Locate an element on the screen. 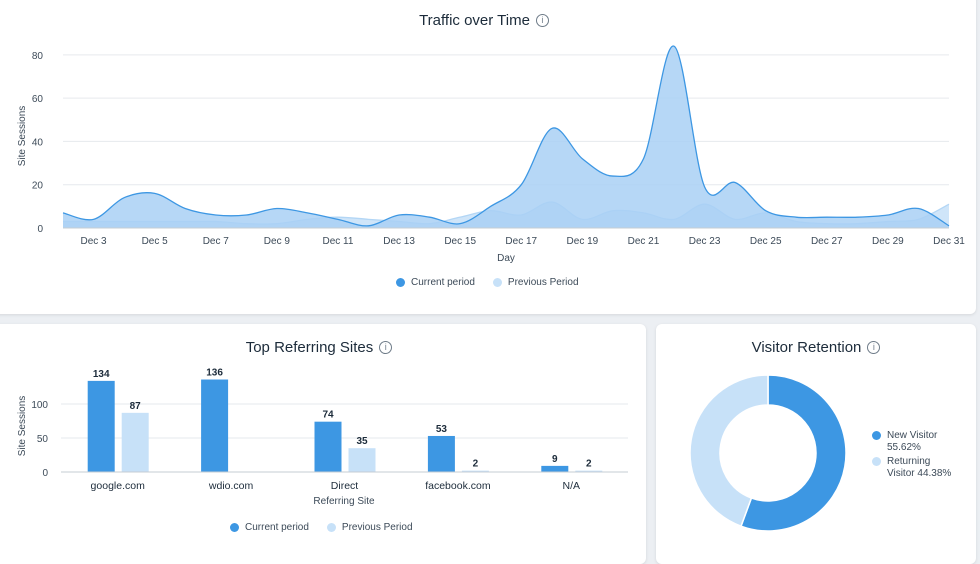  y-tick-label: 40 is located at coordinates (38, 142).